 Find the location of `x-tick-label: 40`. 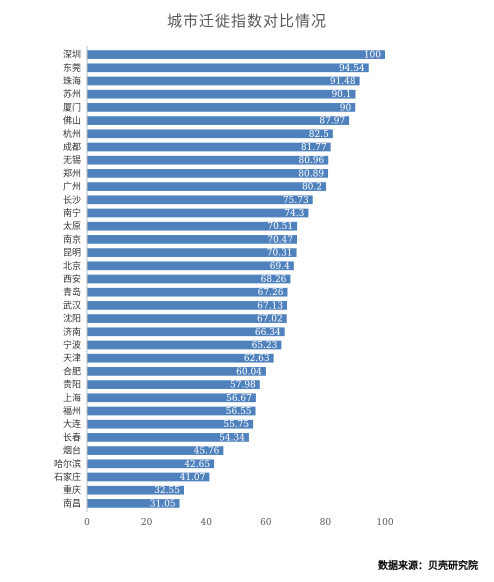

x-tick-label: 40 is located at coordinates (206, 523).